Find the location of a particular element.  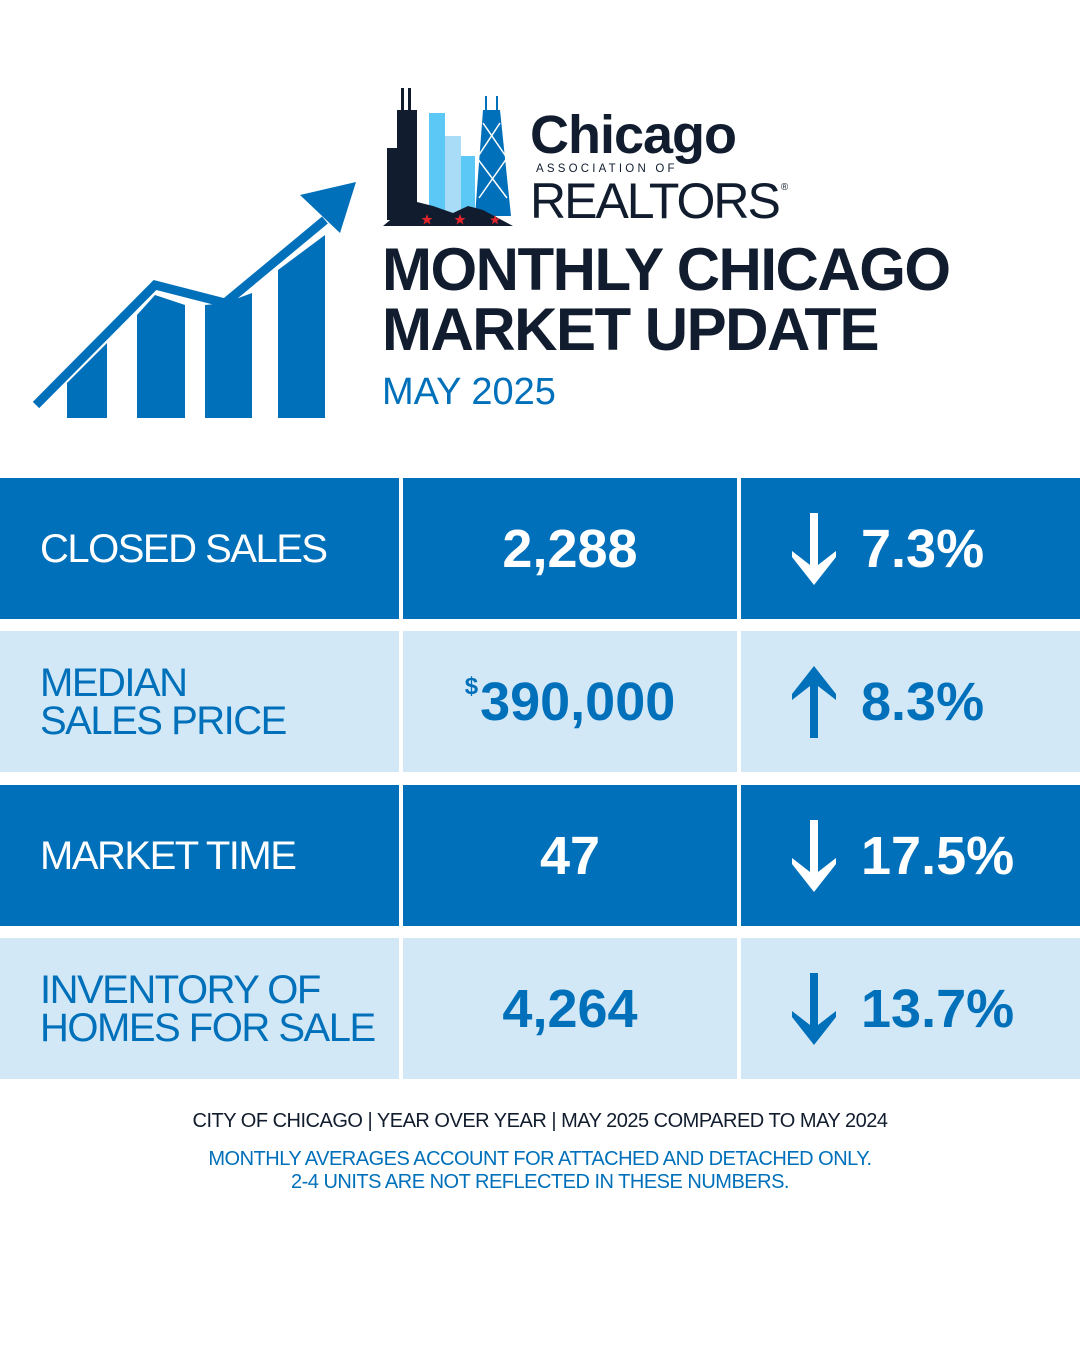

label-line-1: INVENTORY OF is located at coordinates (180, 989).